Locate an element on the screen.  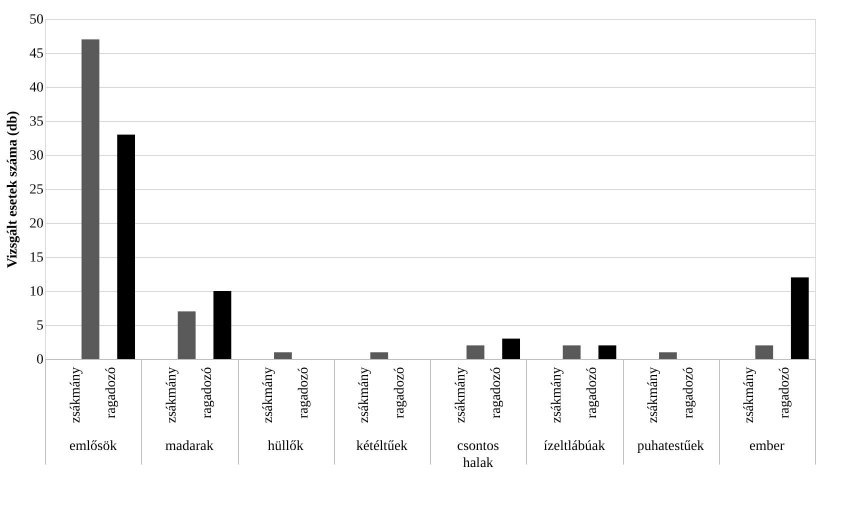
y-tick-label: 10 is located at coordinates (37, 292).